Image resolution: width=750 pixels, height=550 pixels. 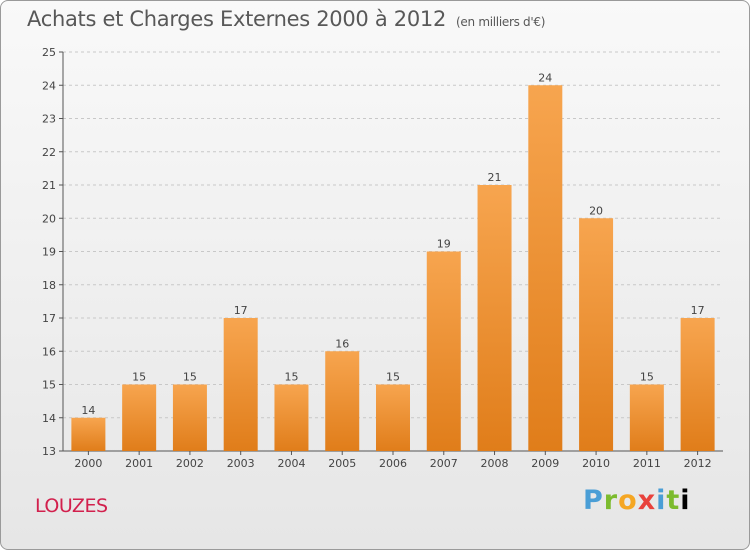 What do you see at coordinates (291, 463) in the screenshot?
I see `x-tick-label: 2004` at bounding box center [291, 463].